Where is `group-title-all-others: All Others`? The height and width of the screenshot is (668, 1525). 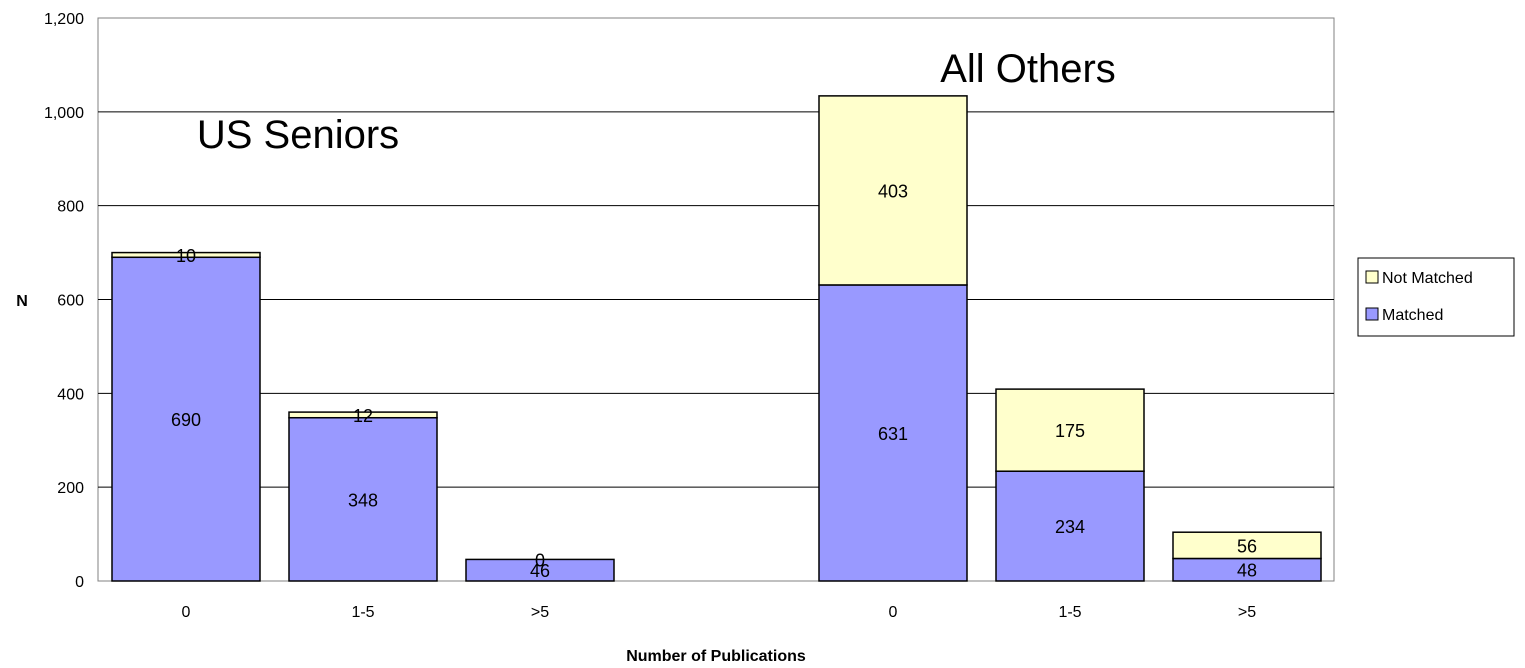 group-title-all-others: All Others is located at coordinates (1028, 69).